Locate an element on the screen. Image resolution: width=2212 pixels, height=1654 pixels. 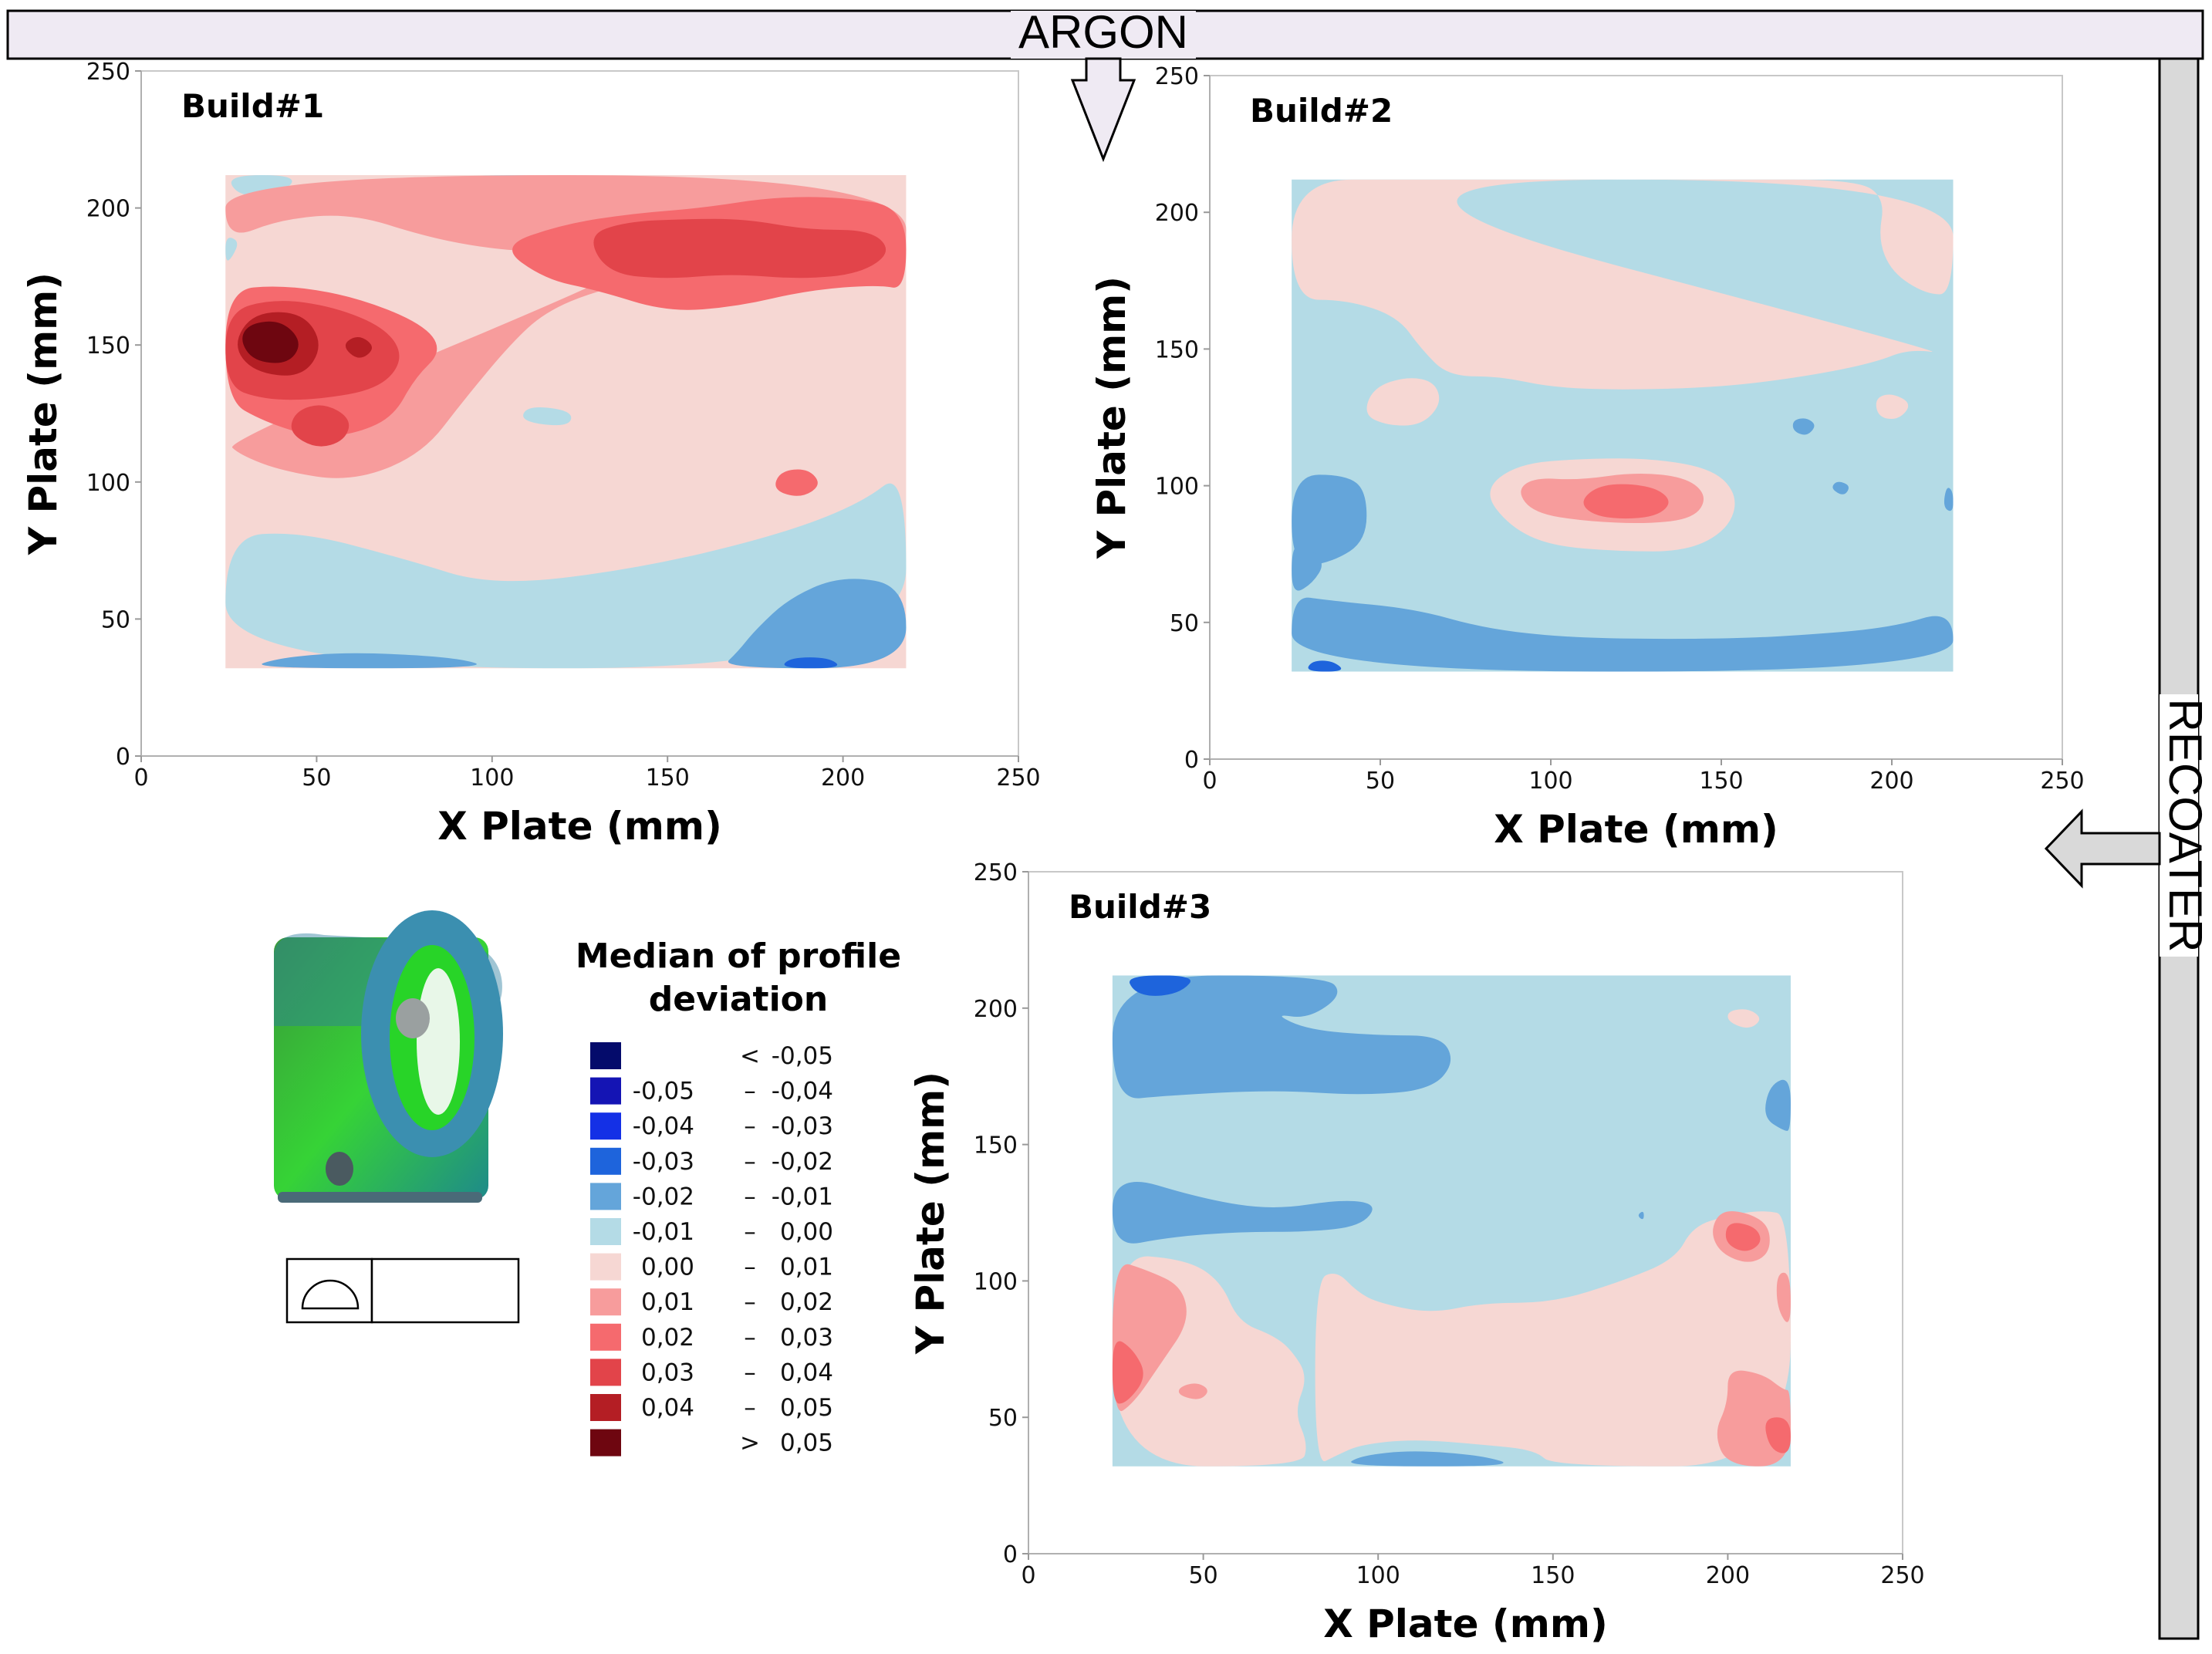
legend-high: -0,04 is located at coordinates (802, 1091).